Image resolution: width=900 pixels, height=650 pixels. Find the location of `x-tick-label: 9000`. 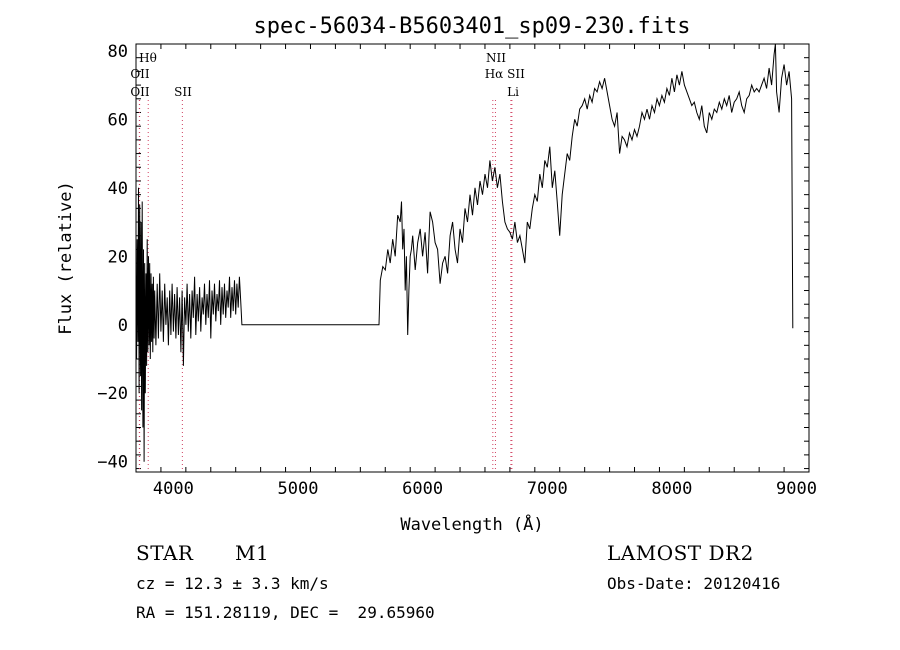

x-tick-label: 9000 is located at coordinates (796, 489).